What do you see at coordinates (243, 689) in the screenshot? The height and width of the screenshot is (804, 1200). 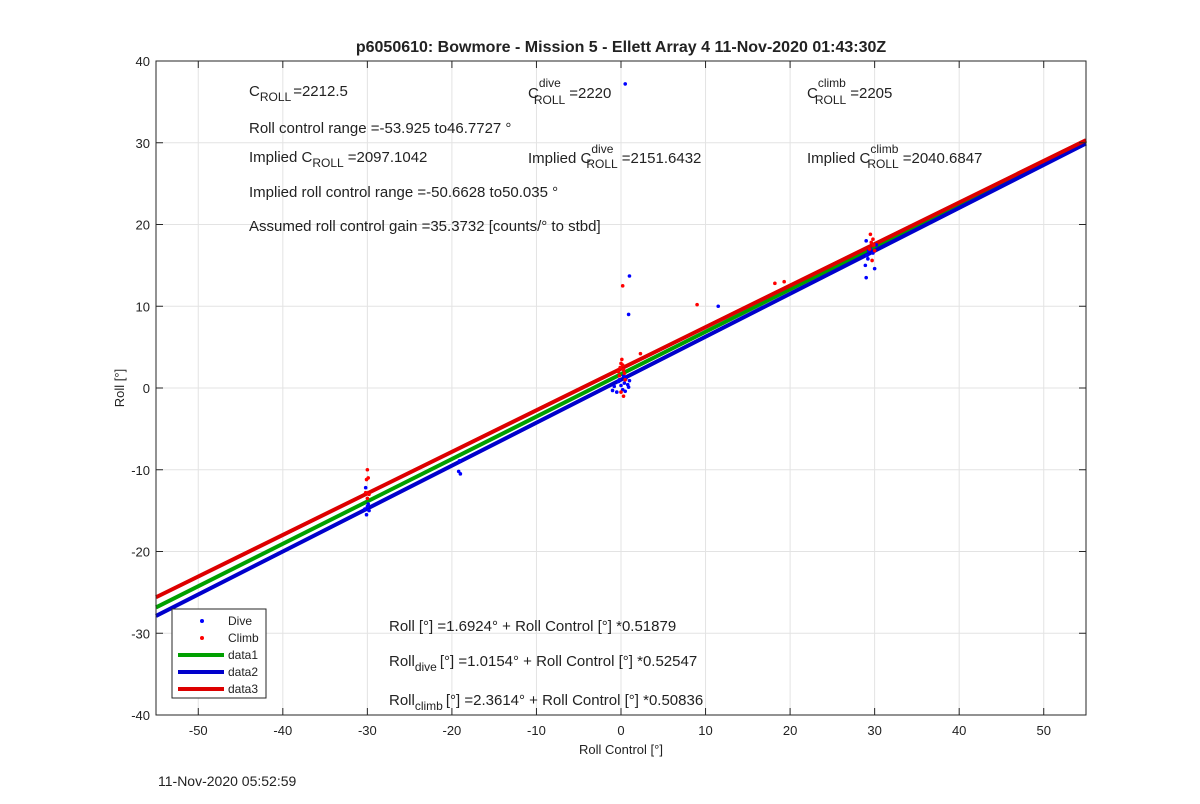 I see `legend-label-data3: data3` at bounding box center [243, 689].